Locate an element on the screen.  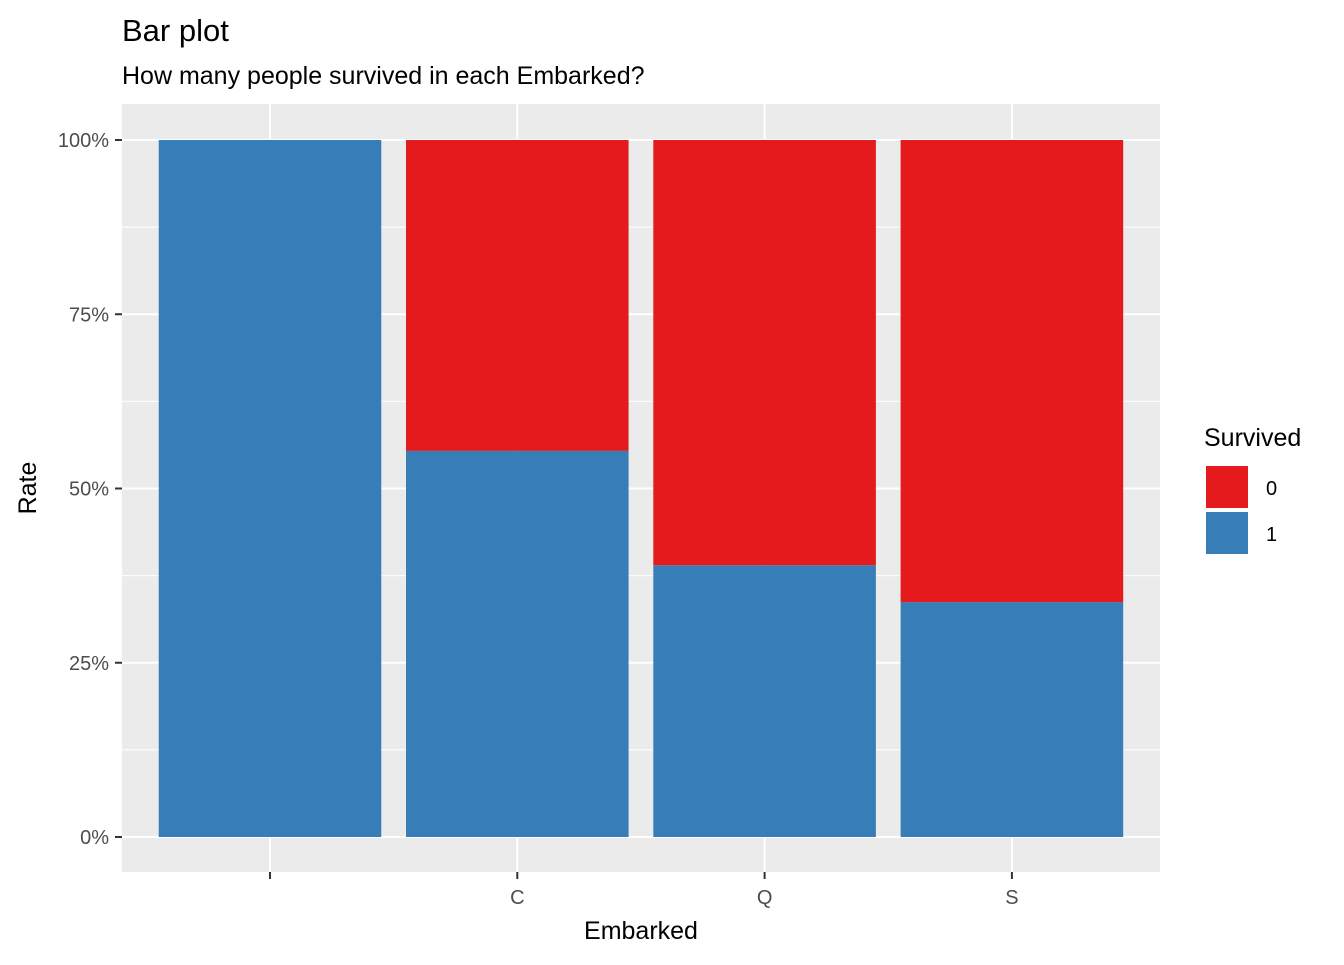
legend-label-0: 0 is located at coordinates (1271, 489).